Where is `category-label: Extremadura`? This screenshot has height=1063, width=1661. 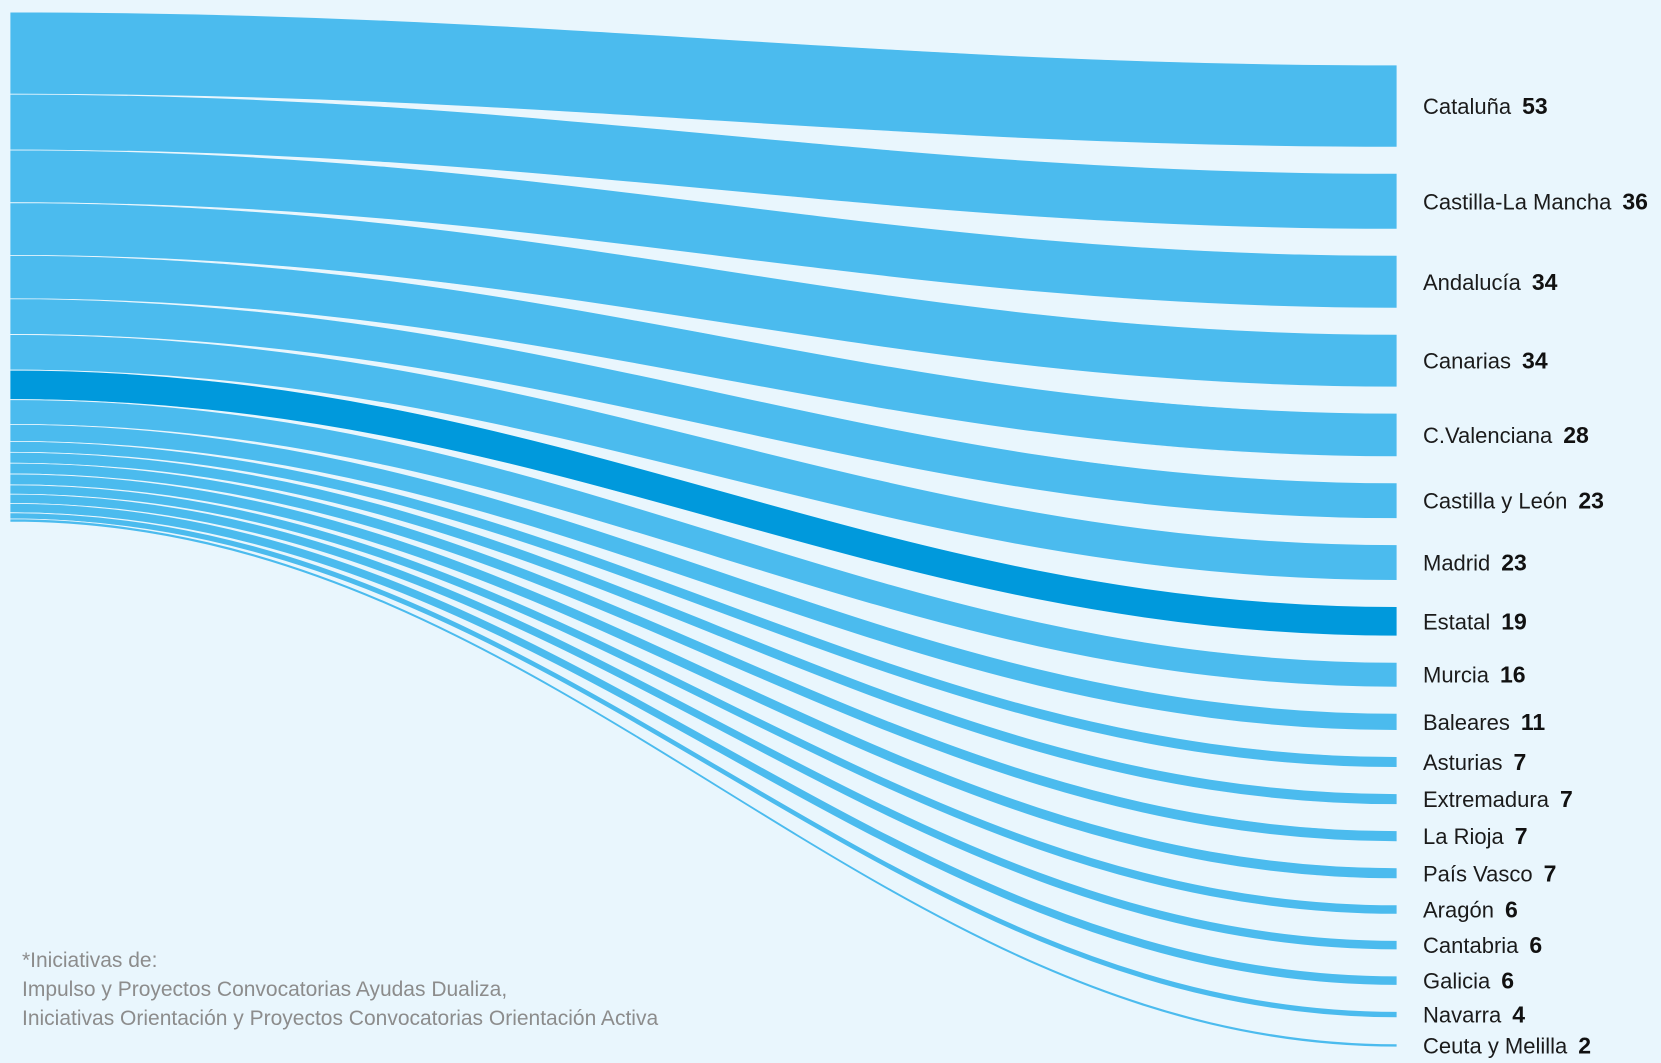 category-label: Extremadura is located at coordinates (1486, 799).